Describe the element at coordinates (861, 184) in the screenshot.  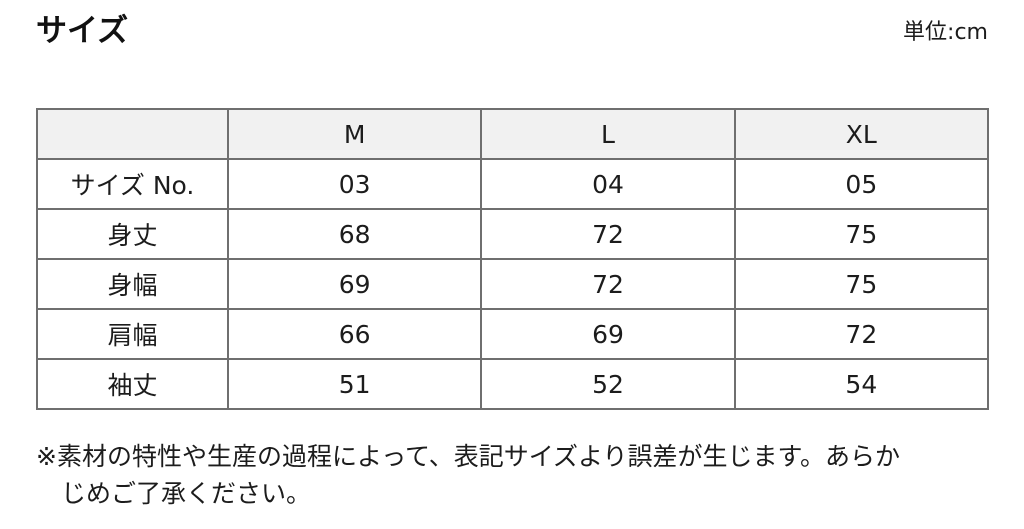
I see `cell-size-no-xl: 05` at that location.